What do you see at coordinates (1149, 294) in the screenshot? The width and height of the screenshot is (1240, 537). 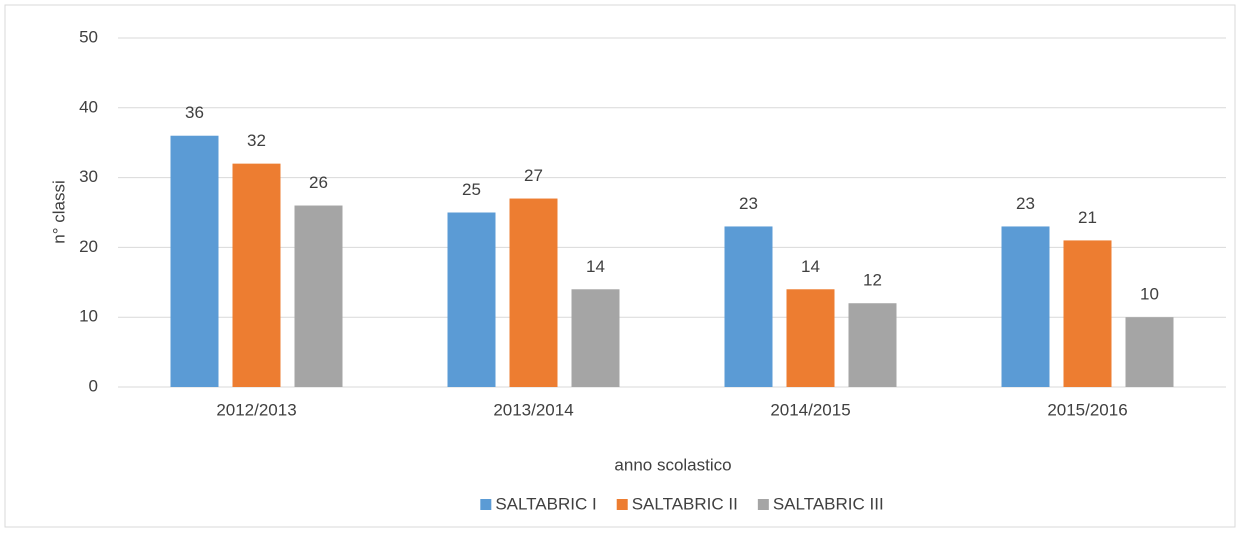 I see `value-label: 10` at bounding box center [1149, 294].